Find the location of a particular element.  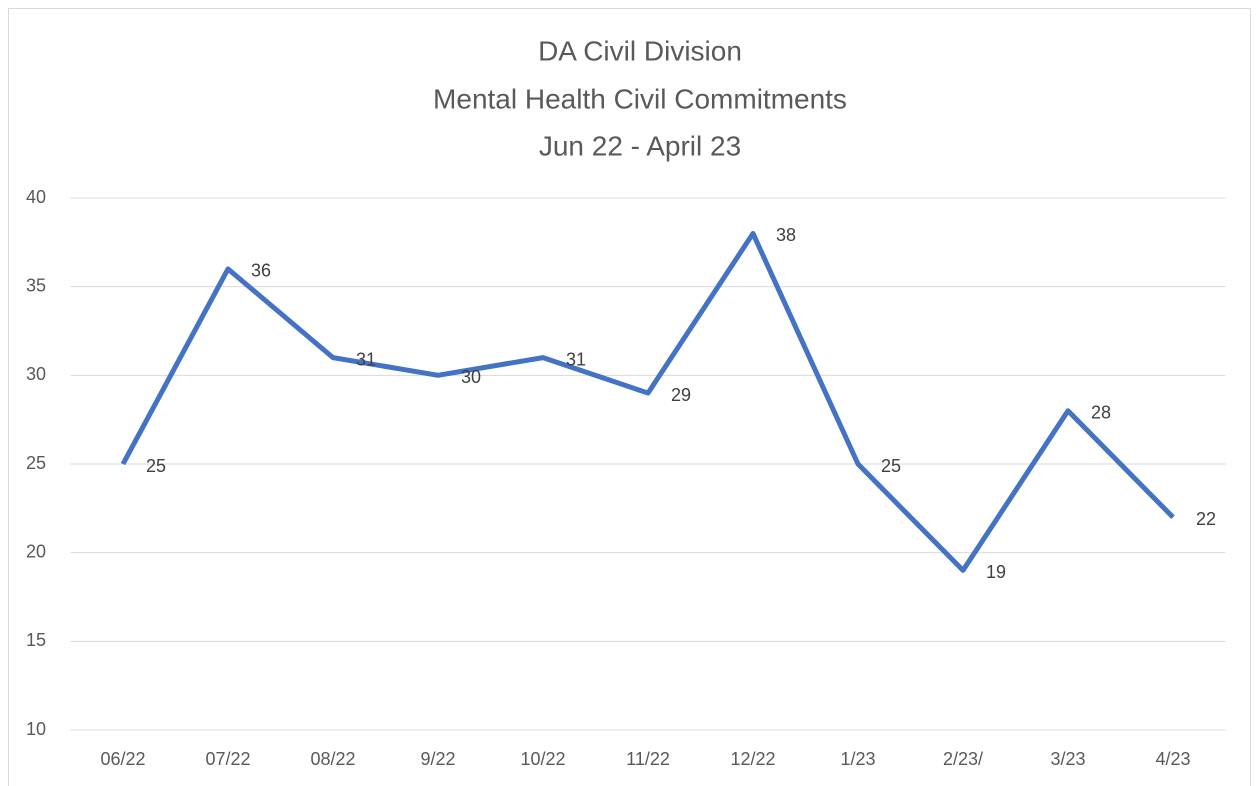

x-tick-label: 9/22 is located at coordinates (437, 759).